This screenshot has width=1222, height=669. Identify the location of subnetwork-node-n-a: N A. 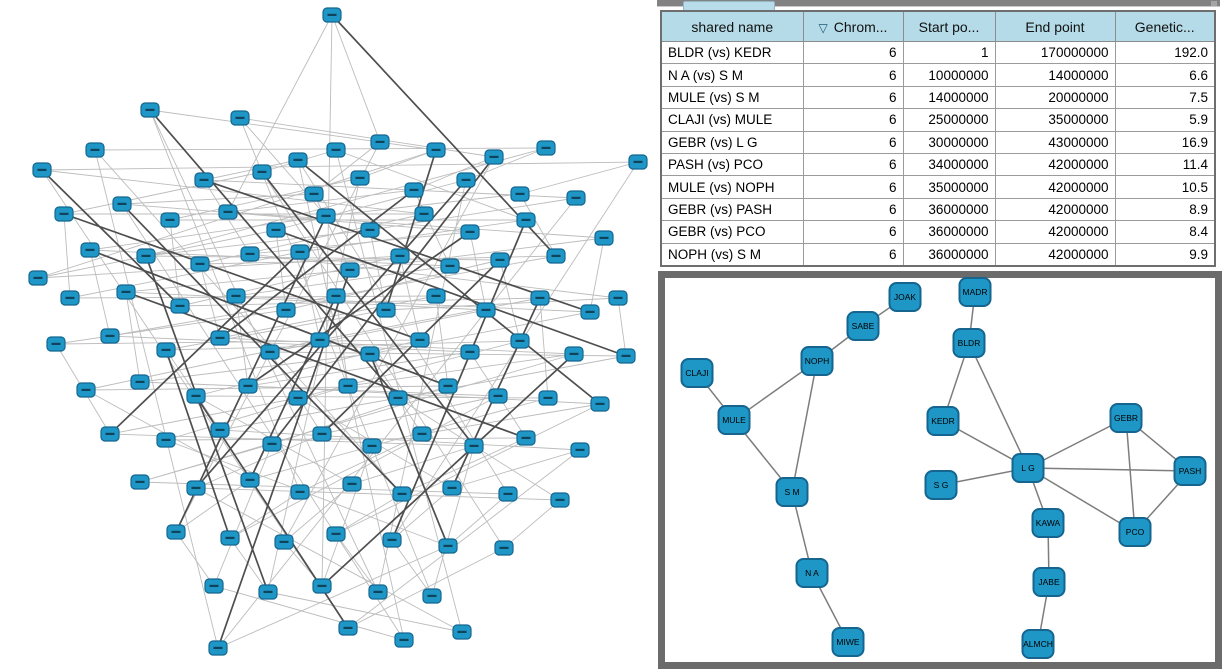
(812, 573).